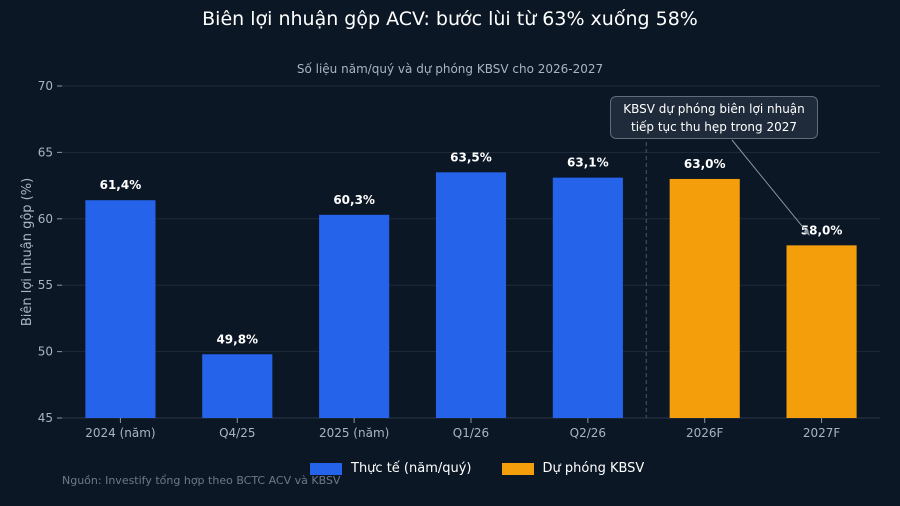 This screenshot has width=900, height=506. Describe the element at coordinates (705, 433) in the screenshot. I see `x-tick-label: 2026F` at that location.